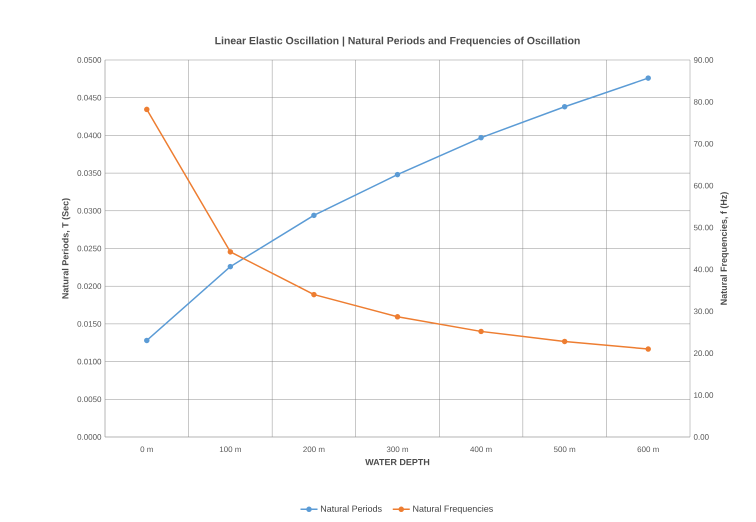 Image resolution: width=756 pixels, height=522 pixels. I want to click on x-axis-title: WATER DEPTH, so click(397, 462).